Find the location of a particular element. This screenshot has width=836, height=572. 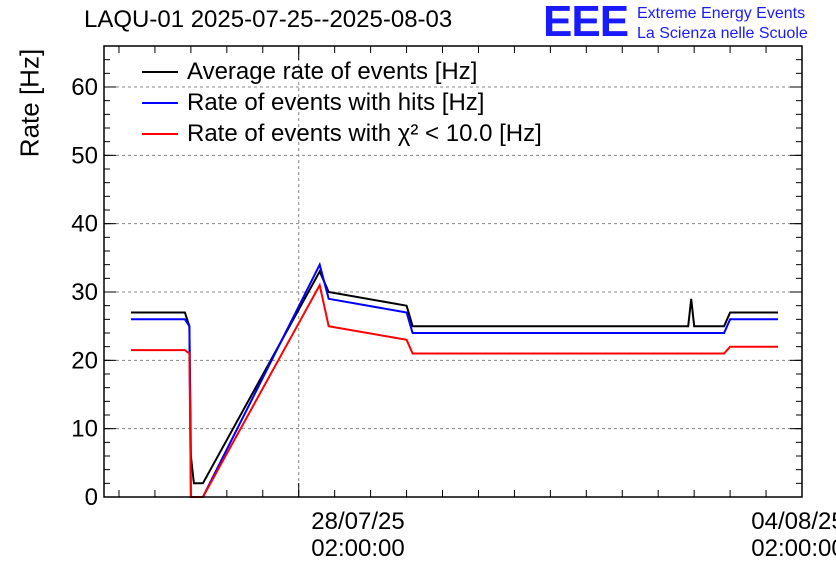

x-tick-label-1: 28/07/25 02:00:00 is located at coordinates (357, 535).